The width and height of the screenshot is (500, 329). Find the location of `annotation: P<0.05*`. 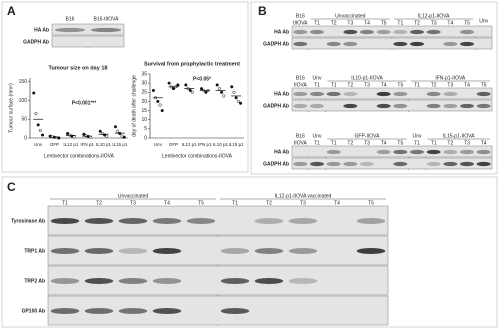

annotation: P<0.05* is located at coordinates (202, 79).